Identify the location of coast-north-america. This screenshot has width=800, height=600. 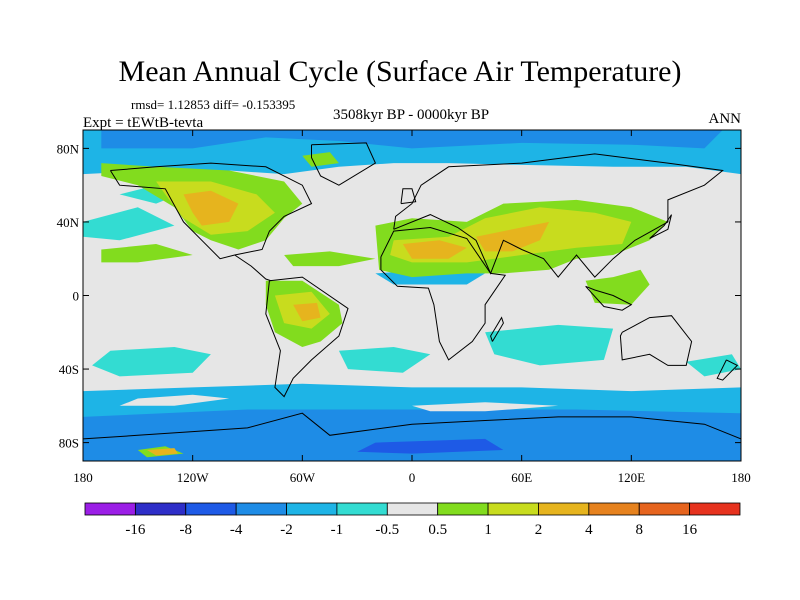
(211, 211).